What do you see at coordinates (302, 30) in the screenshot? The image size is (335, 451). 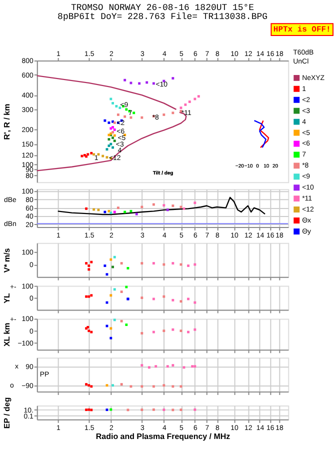 I see `text: HPTx is OFF!` at bounding box center [302, 30].